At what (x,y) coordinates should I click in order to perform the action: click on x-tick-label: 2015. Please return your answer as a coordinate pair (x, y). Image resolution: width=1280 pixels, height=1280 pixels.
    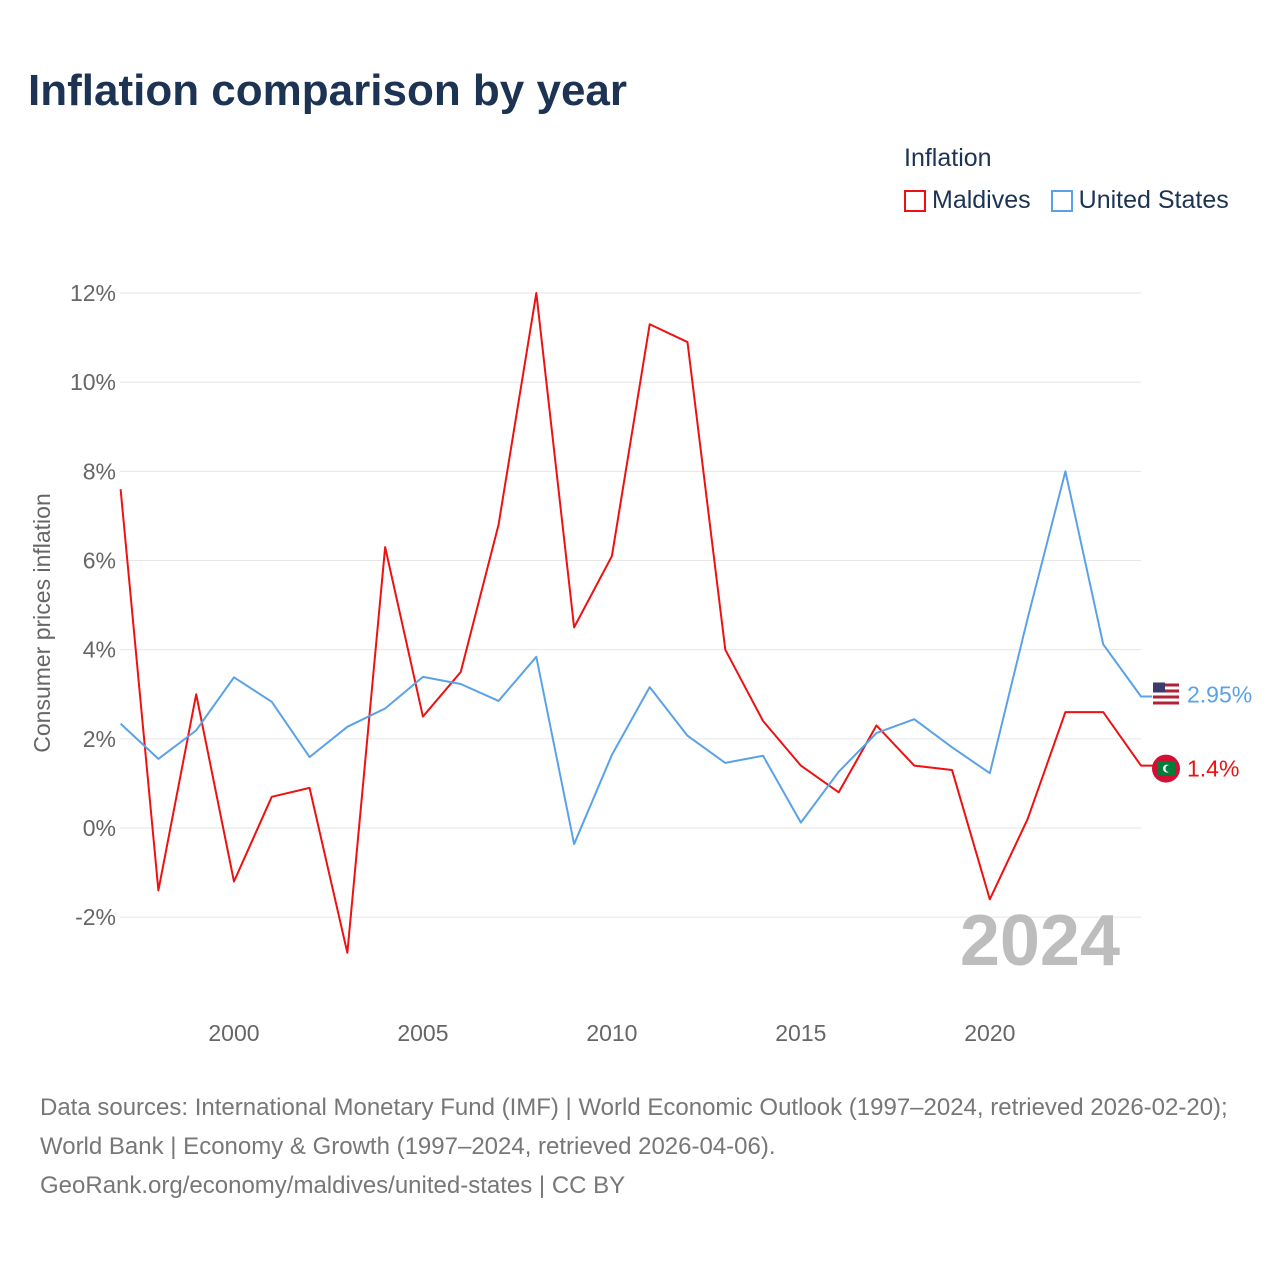
    Looking at the image, I should click on (800, 1033).